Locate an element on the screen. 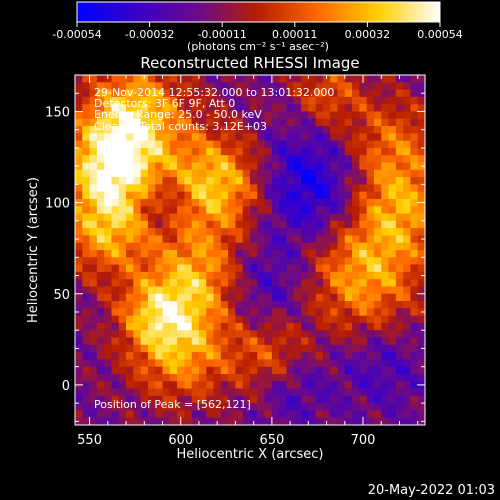 This screenshot has width=500, height=500. x-tick-label: 600 is located at coordinates (180, 440).